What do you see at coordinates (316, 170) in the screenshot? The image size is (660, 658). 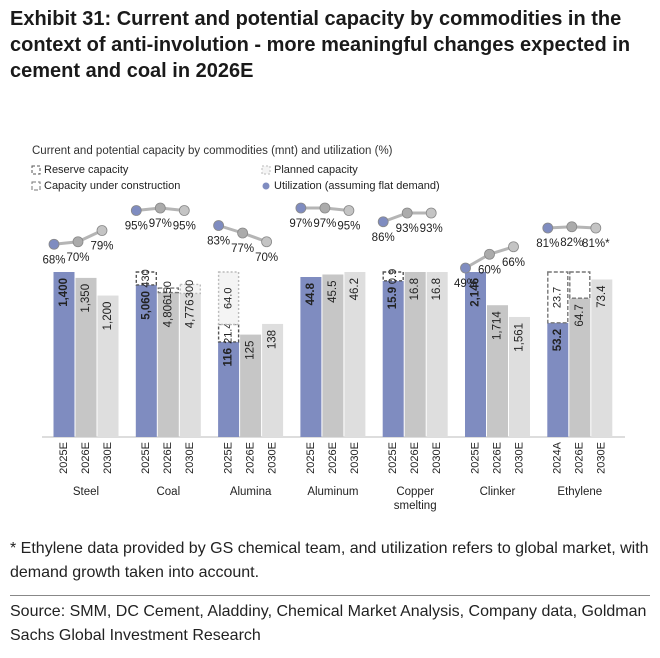 I see `legend-label: Planned capacity` at bounding box center [316, 170].